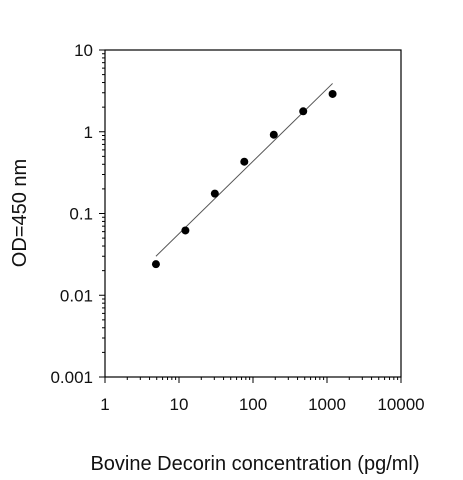 The image size is (463, 480). Describe the element at coordinates (81, 214) in the screenshot. I see `y-tick-label: 0.1` at that location.